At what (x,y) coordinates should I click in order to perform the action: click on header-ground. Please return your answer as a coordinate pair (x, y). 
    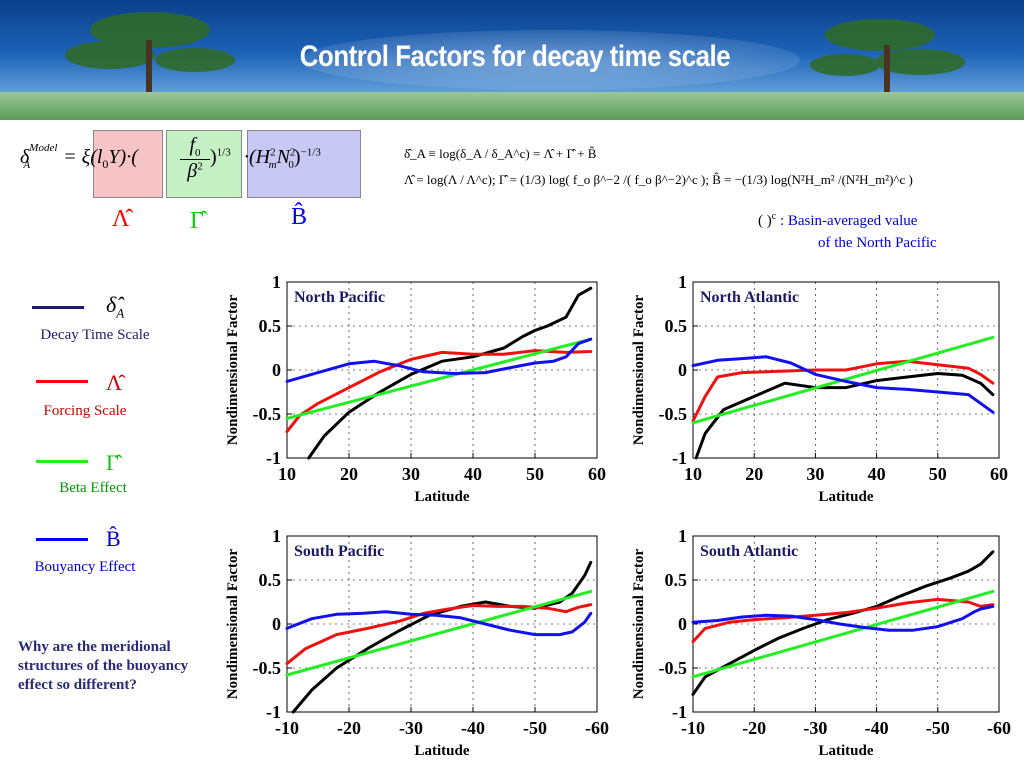
    Looking at the image, I should click on (512, 106).